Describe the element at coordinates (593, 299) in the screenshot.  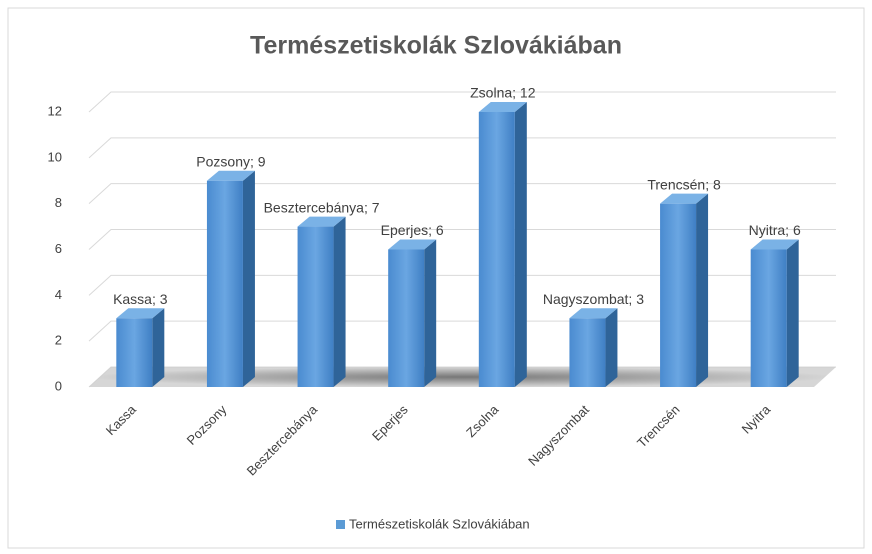
I see `data-label: Nagyszombat; 3` at that location.